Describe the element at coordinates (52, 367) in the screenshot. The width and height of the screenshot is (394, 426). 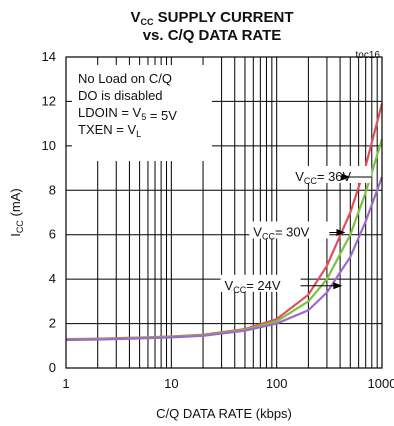
I see `y-tick-label: 0` at that location.